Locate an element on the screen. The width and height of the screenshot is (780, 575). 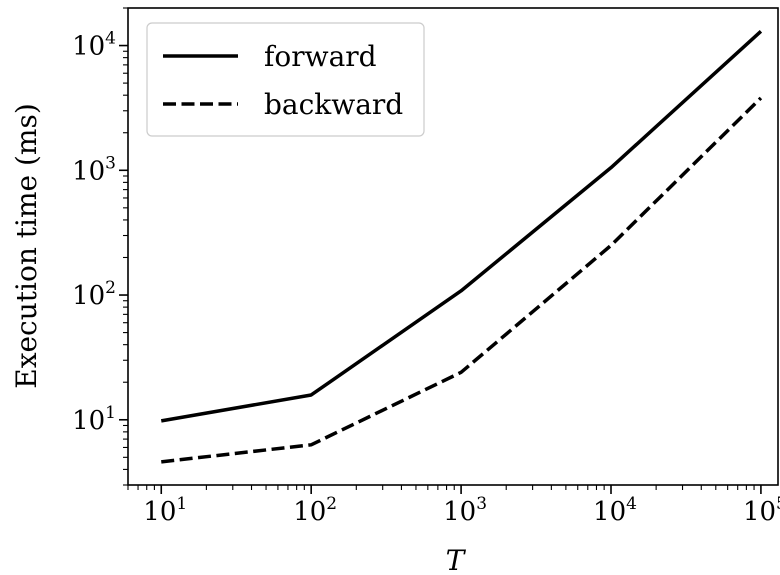
y-tick-label-0: 101 is located at coordinates (94, 419).